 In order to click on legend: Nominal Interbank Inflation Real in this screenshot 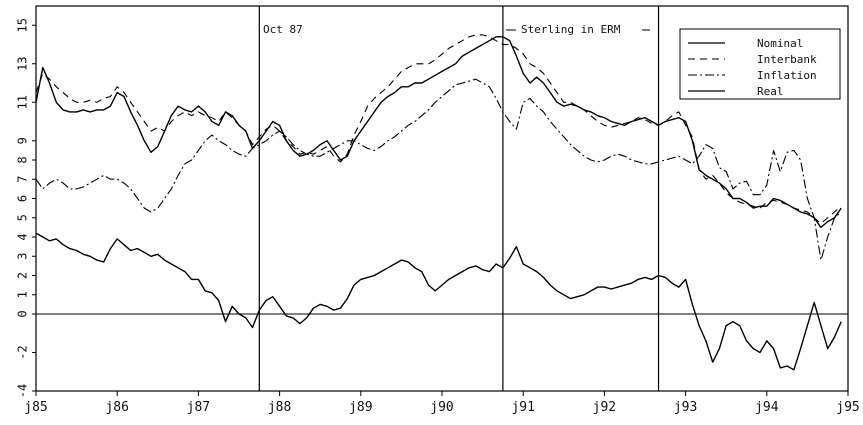, I will do `click(760, 64)`.